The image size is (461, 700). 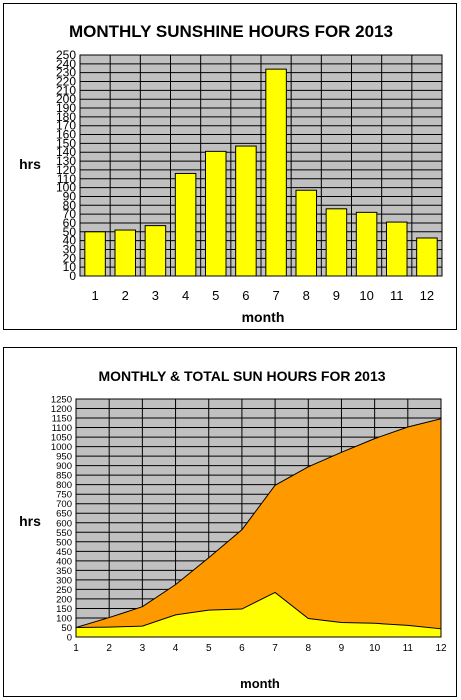 I want to click on y-tick-label: 240, so click(x=66, y=64).